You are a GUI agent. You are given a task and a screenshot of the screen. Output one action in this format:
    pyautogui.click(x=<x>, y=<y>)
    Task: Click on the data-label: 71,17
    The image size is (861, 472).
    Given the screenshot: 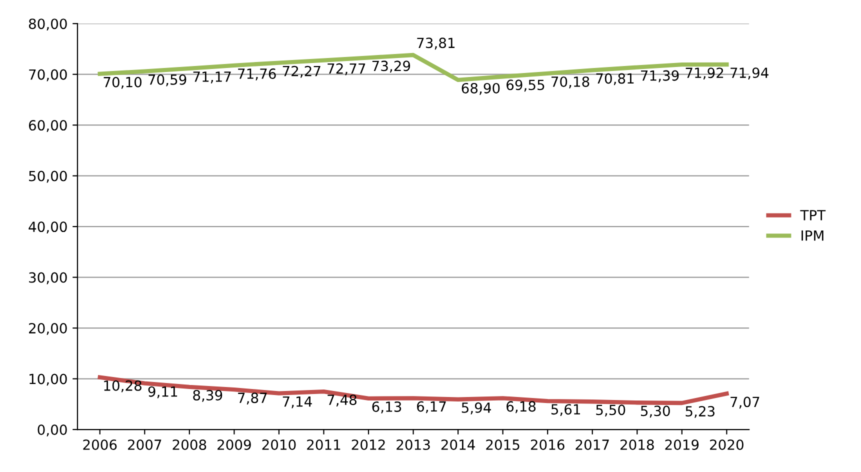 What is the action you would take?
    pyautogui.click(x=212, y=78)
    